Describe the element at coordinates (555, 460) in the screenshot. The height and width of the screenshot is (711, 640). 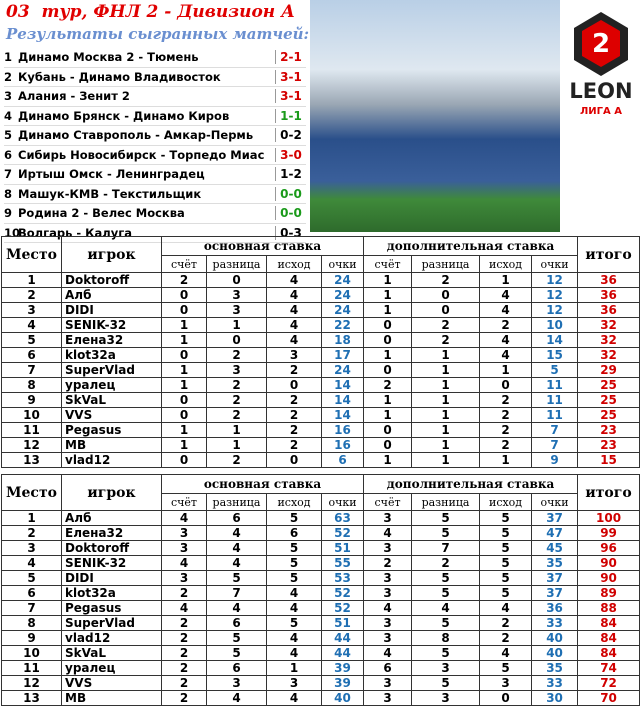
I see `cell: 9` at that location.